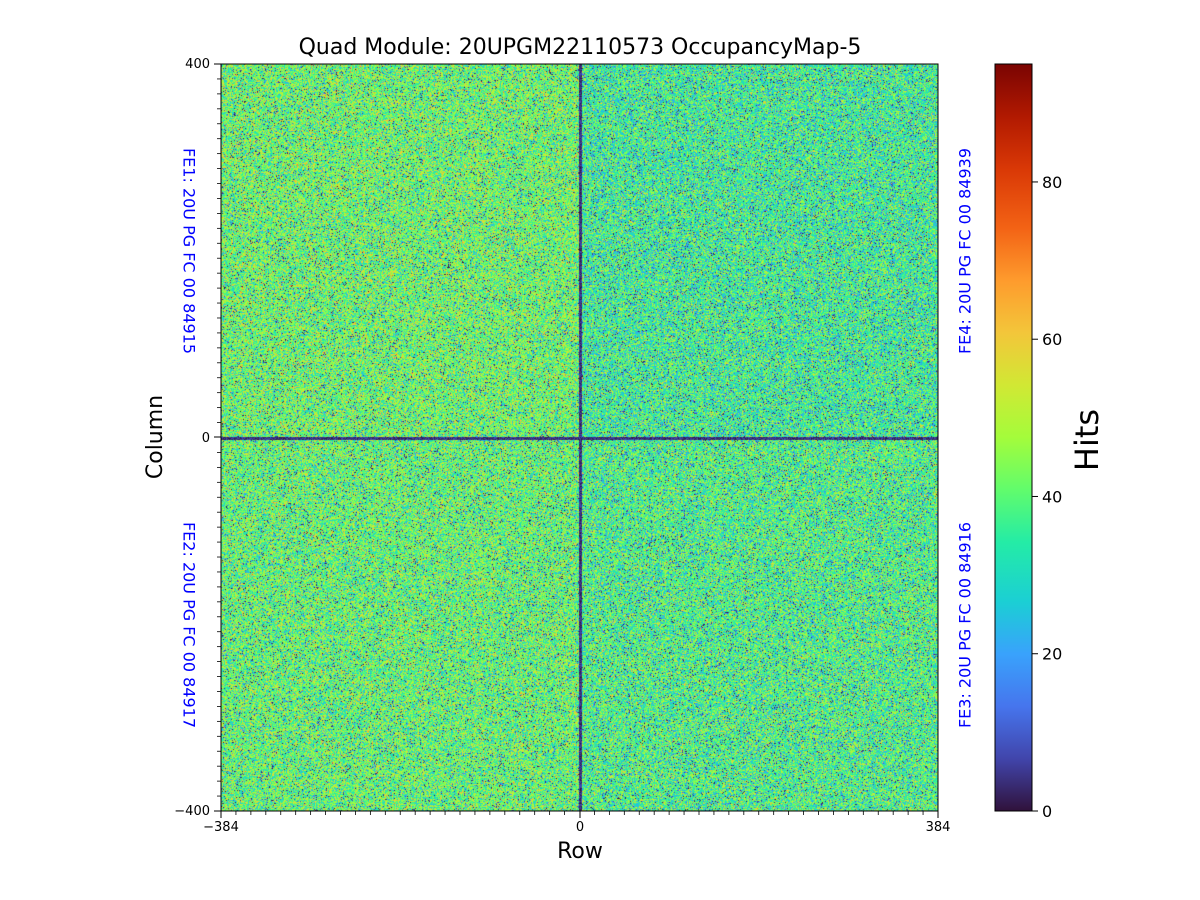 This screenshot has height=900, width=1200. Describe the element at coordinates (965, 251) in the screenshot. I see `fe4-label: FE4: 20U PG FC 00 84939` at that location.